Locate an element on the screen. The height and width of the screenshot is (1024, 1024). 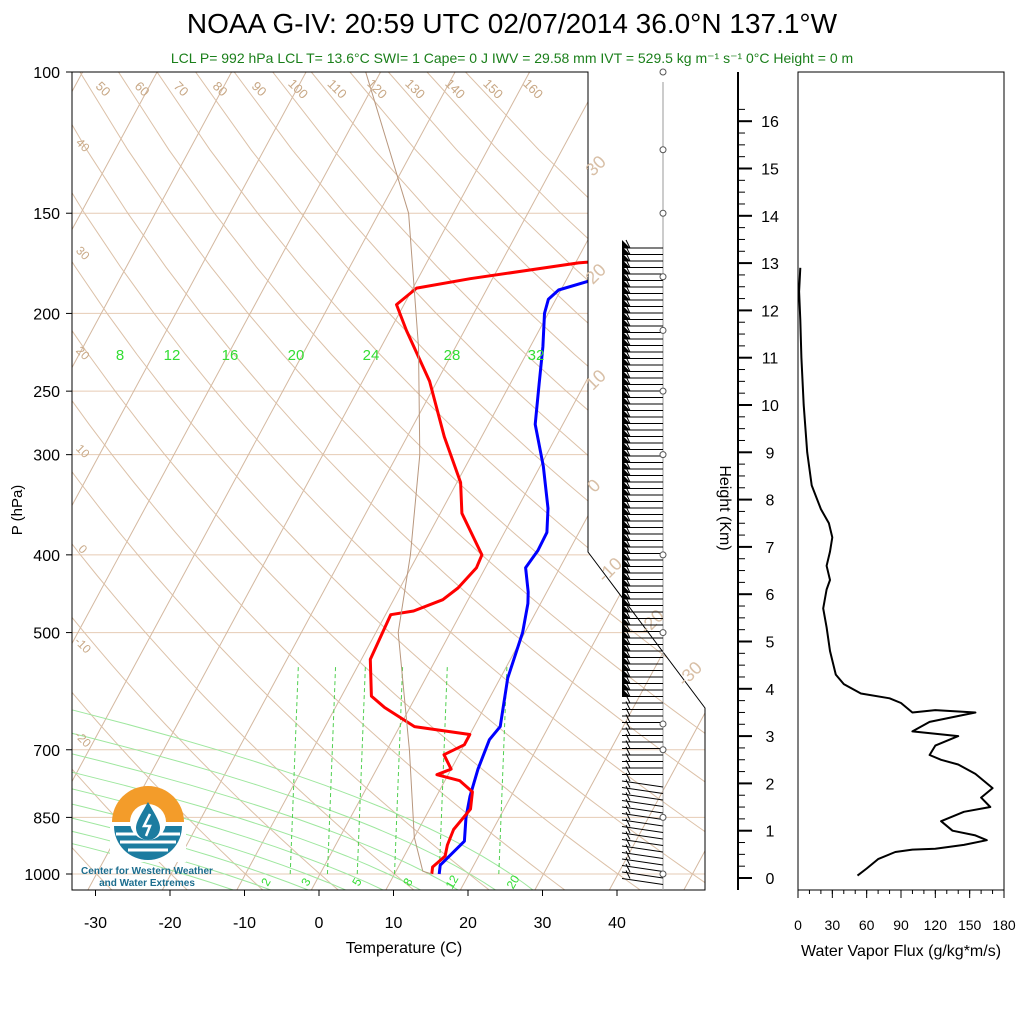
dry-adiabat-label: 40 is located at coordinates (83, 145).